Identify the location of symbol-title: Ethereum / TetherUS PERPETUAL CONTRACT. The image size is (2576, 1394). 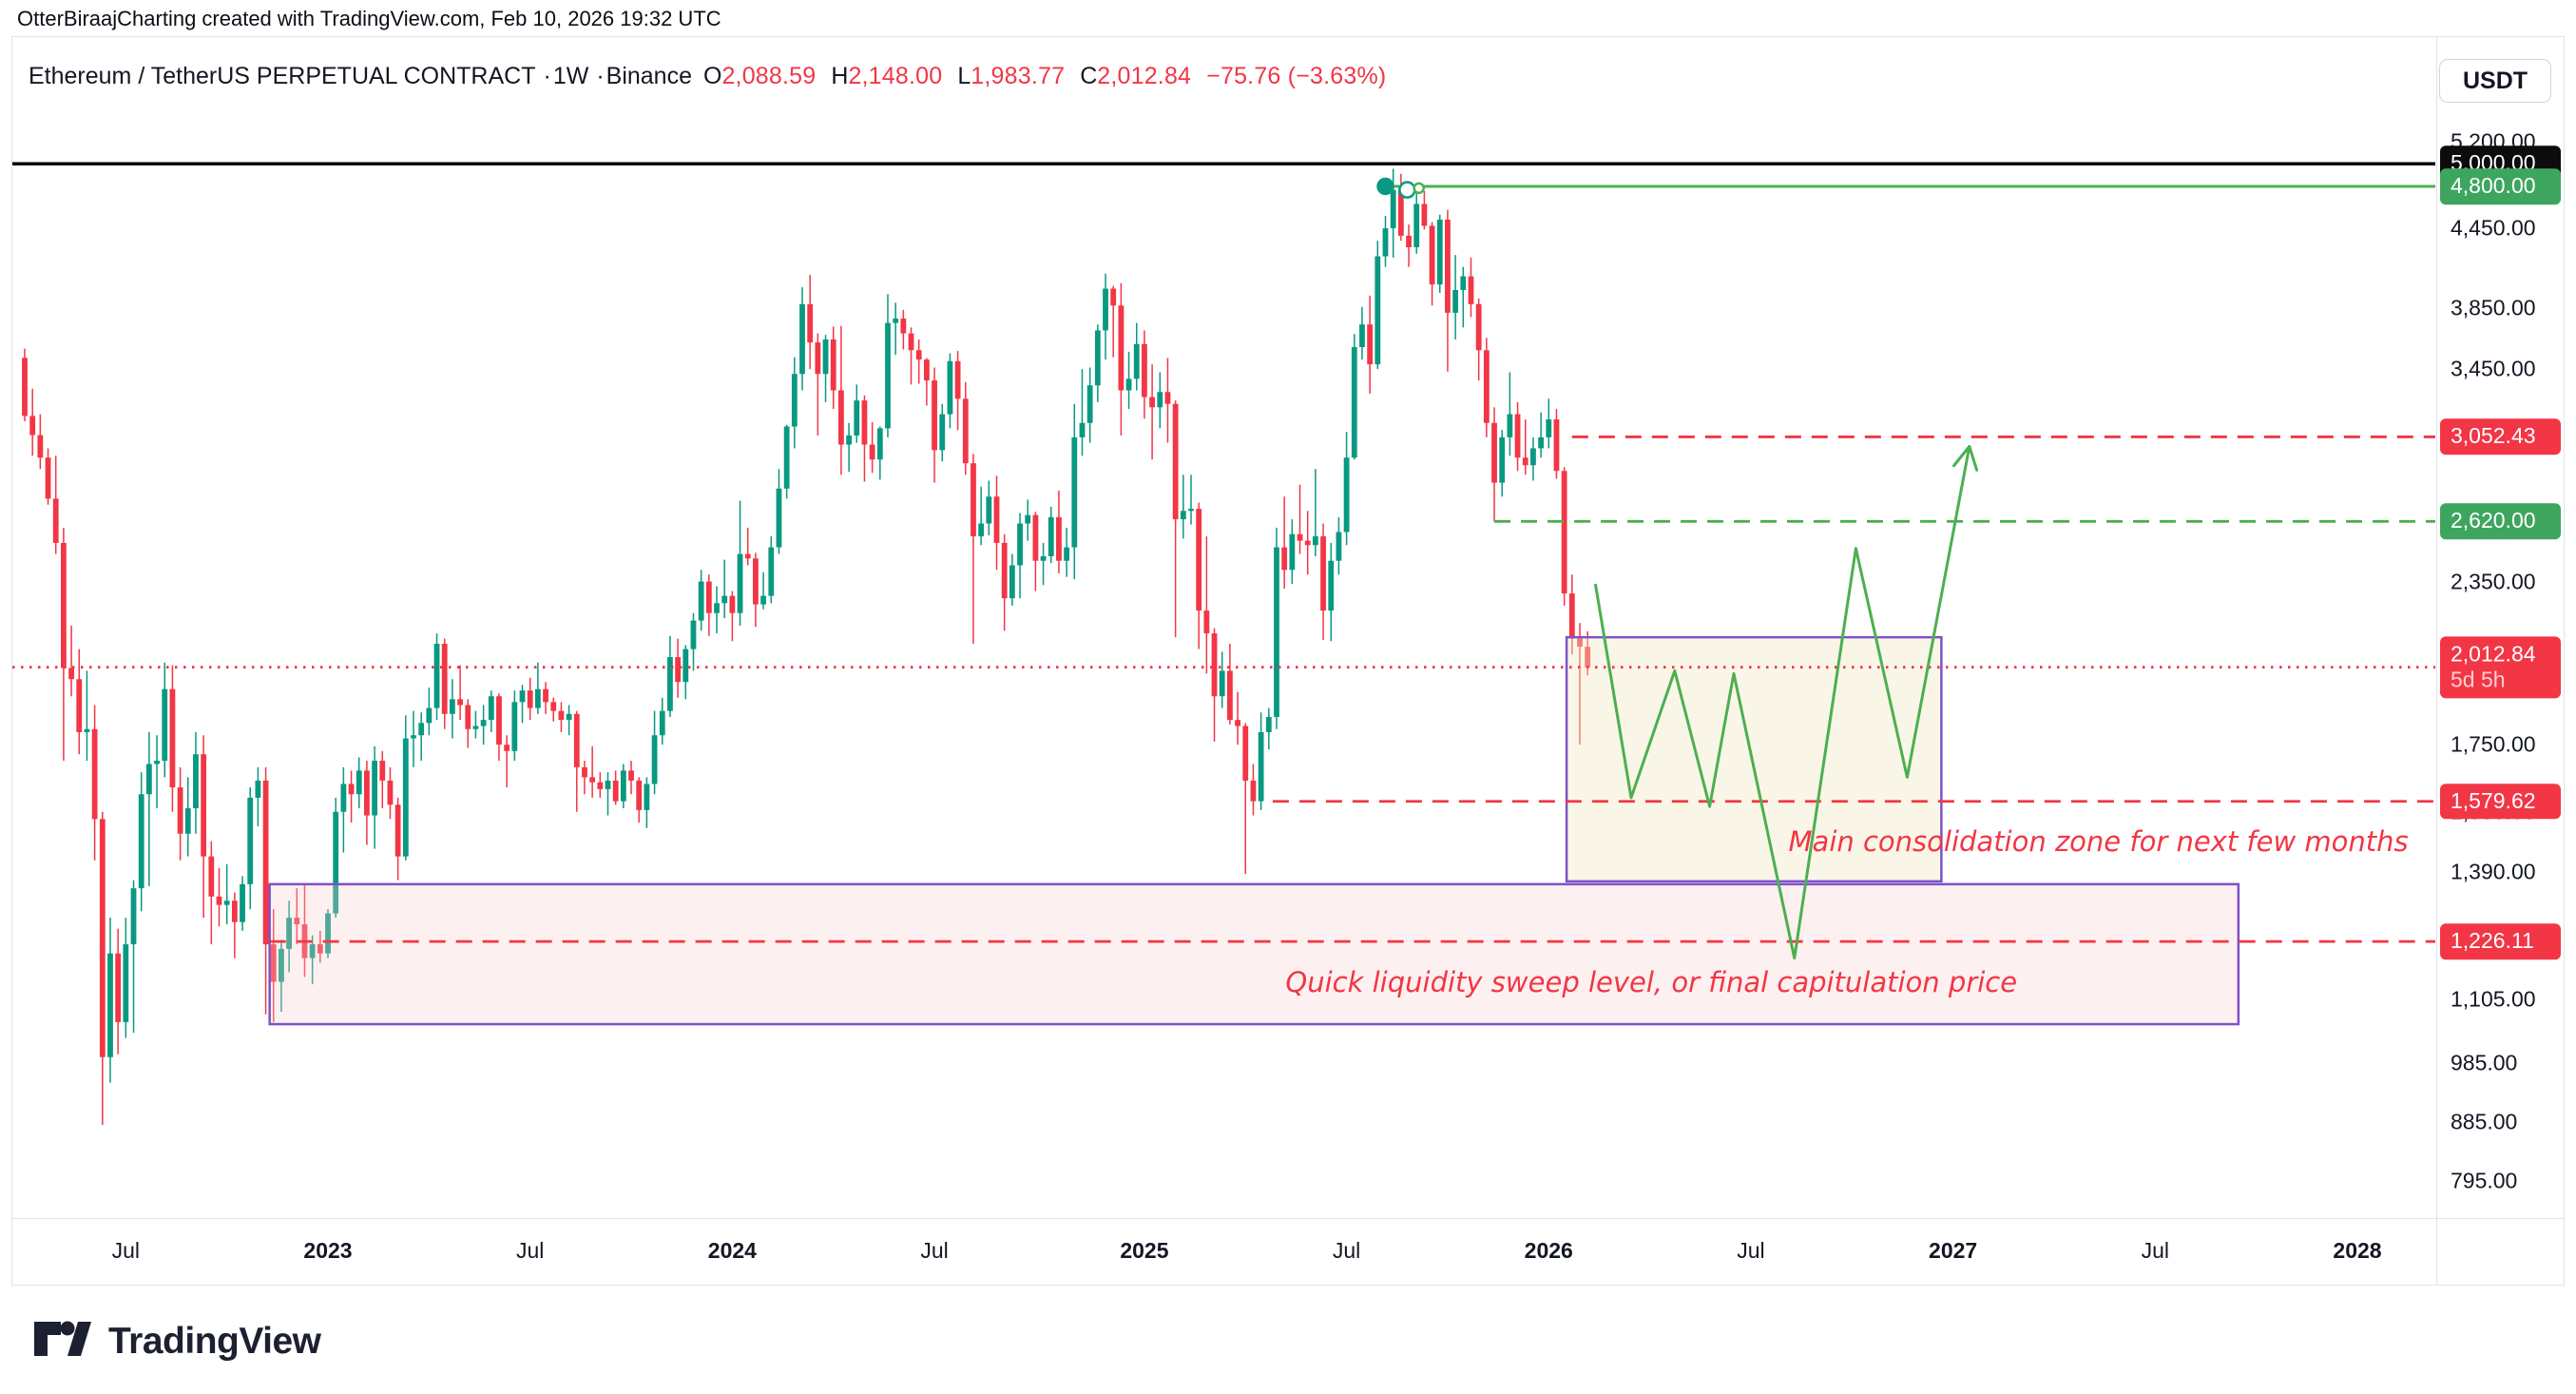
(282, 76).